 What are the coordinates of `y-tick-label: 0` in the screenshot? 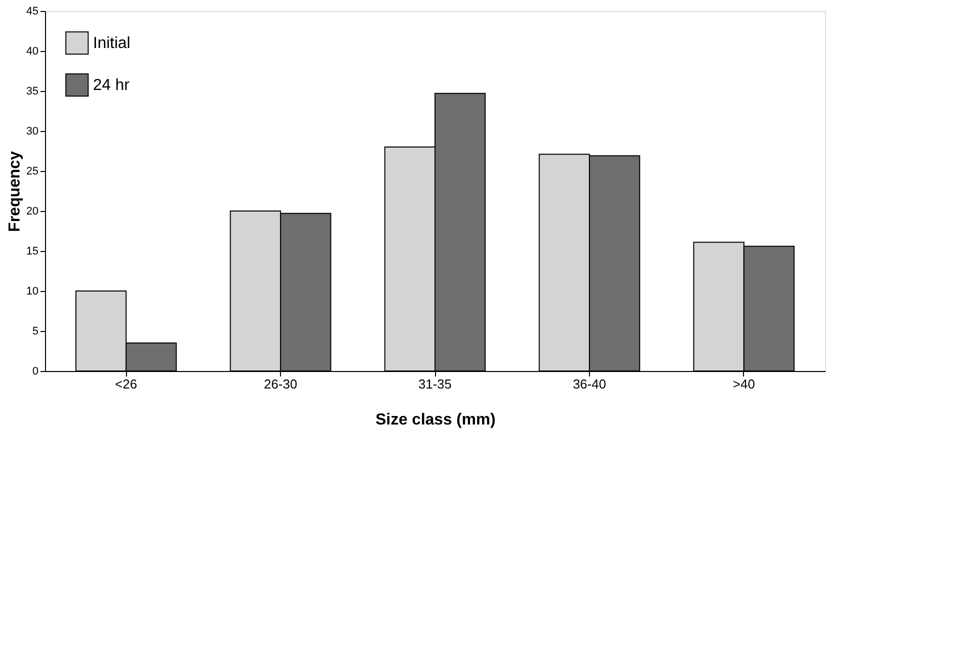 It's located at (35, 372).